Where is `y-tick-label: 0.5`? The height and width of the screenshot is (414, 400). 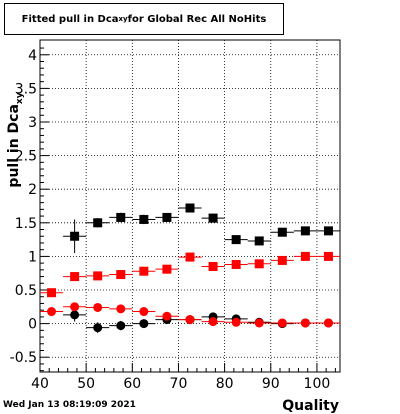
y-tick-label: 0.5 is located at coordinates (26, 291).